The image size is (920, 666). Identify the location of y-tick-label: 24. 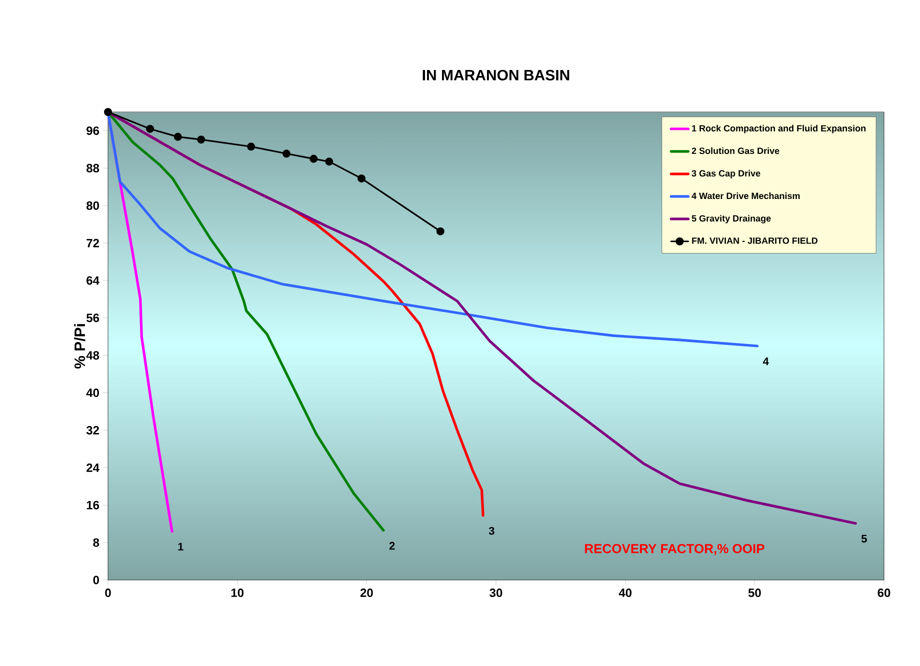
(93, 467).